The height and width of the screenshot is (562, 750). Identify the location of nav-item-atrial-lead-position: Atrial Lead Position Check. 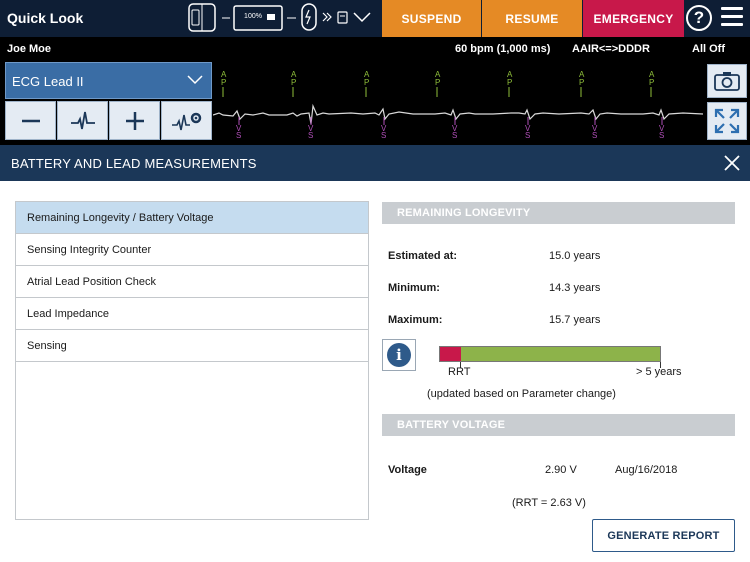
(192, 282).